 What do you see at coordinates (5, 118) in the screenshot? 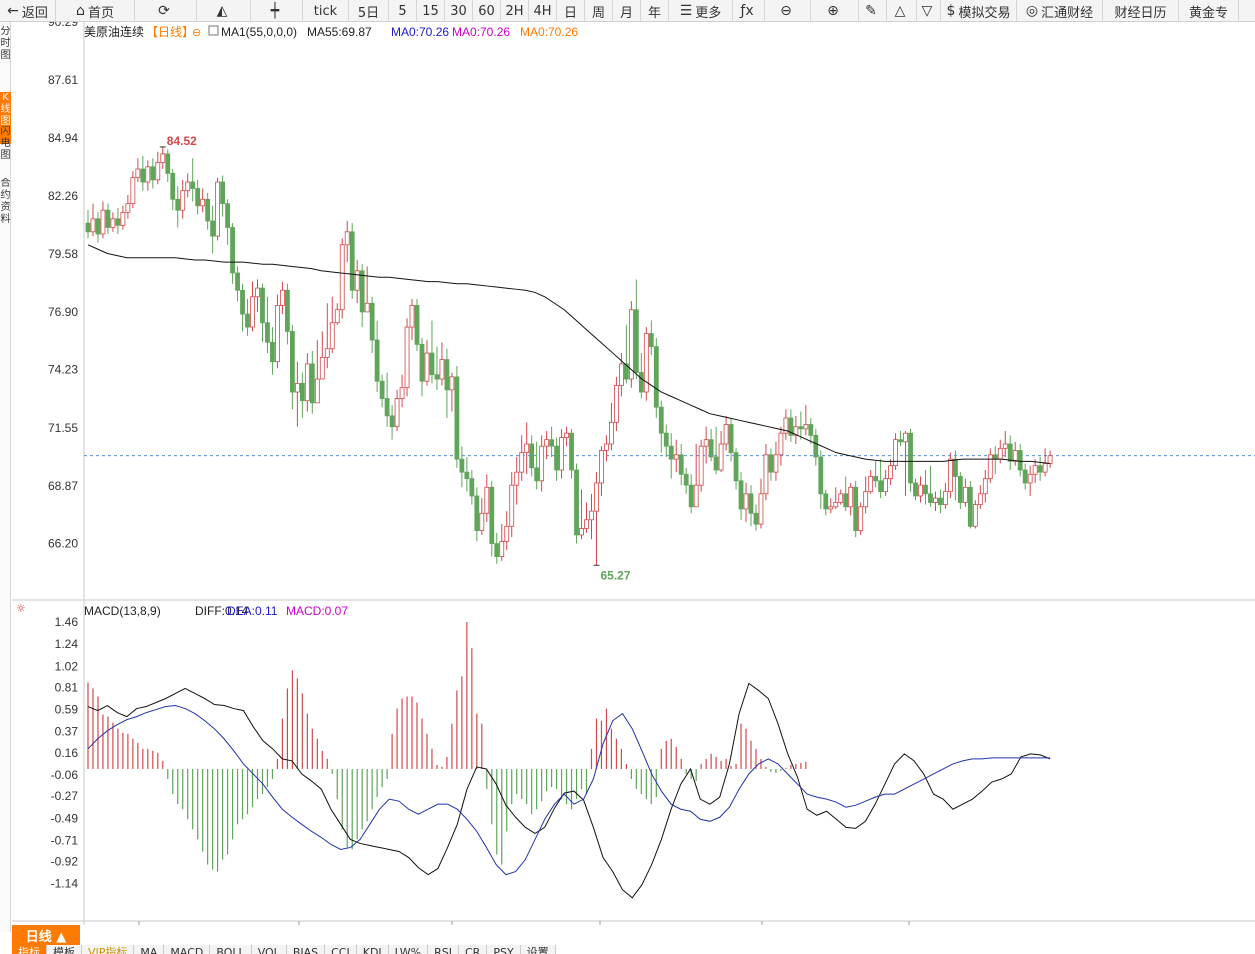
I see `tab-kline: K线图` at bounding box center [5, 118].